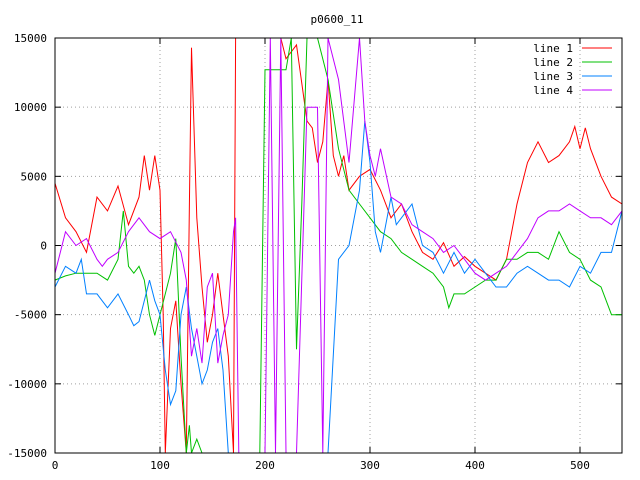  Describe the element at coordinates (553, 90) in the screenshot. I see `legend-label-4: line 4` at that location.